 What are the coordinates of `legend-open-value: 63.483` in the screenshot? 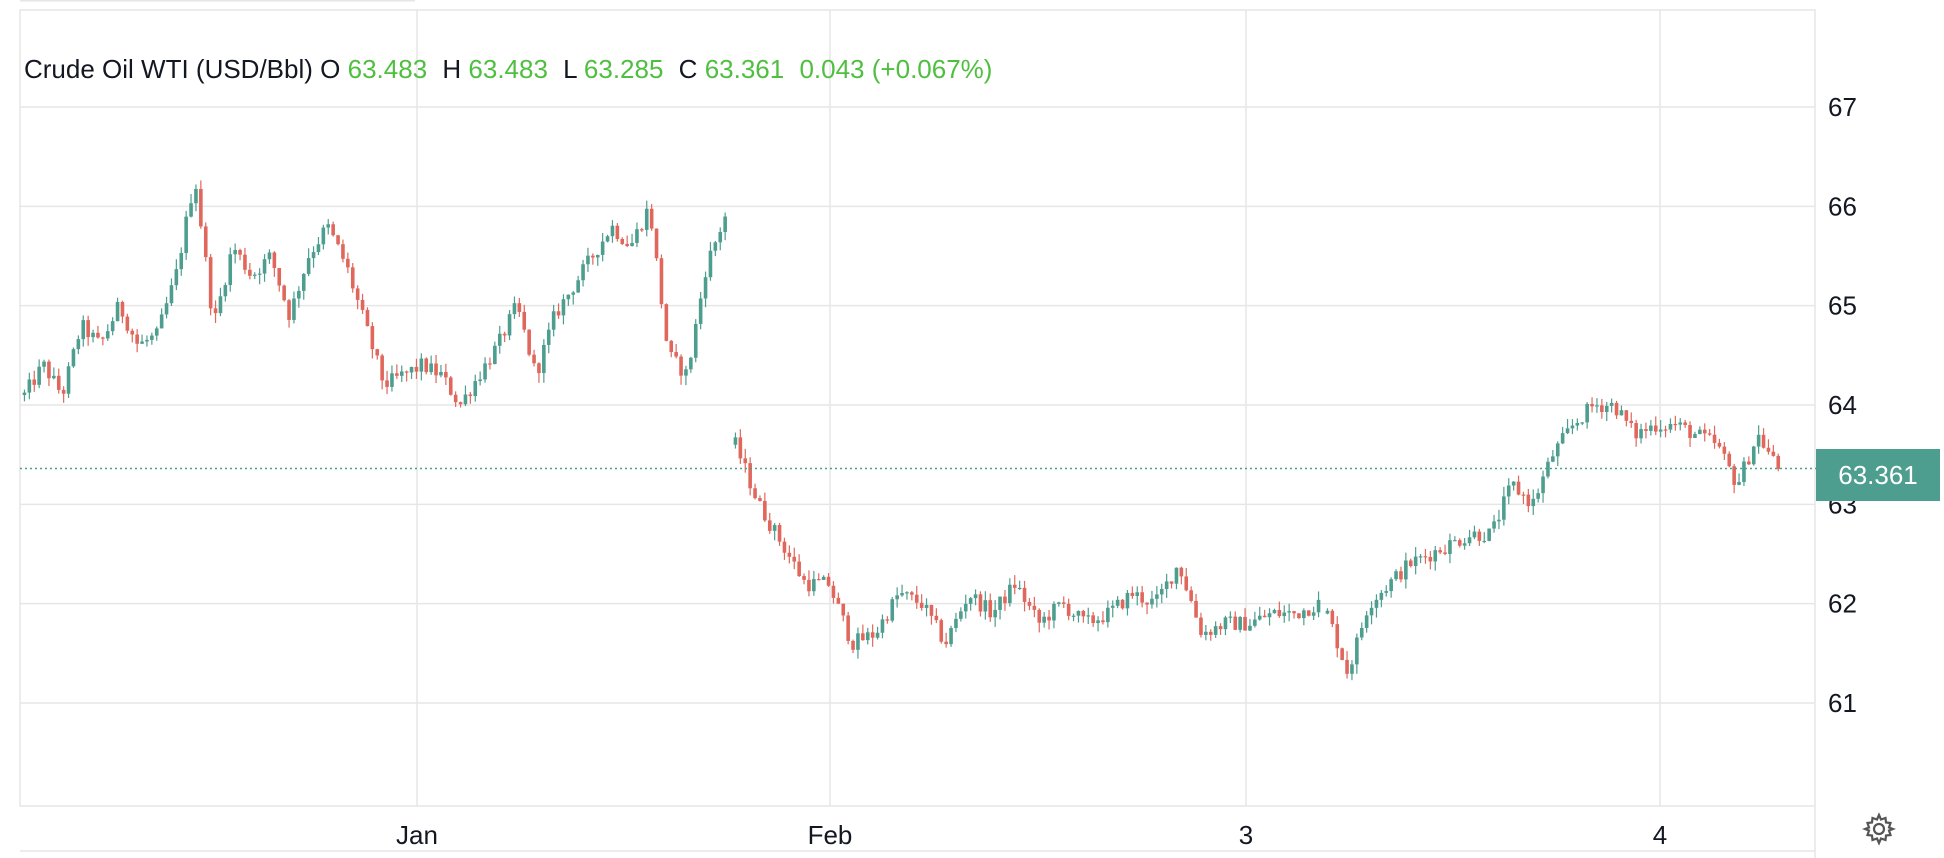 It's located at (387, 69).